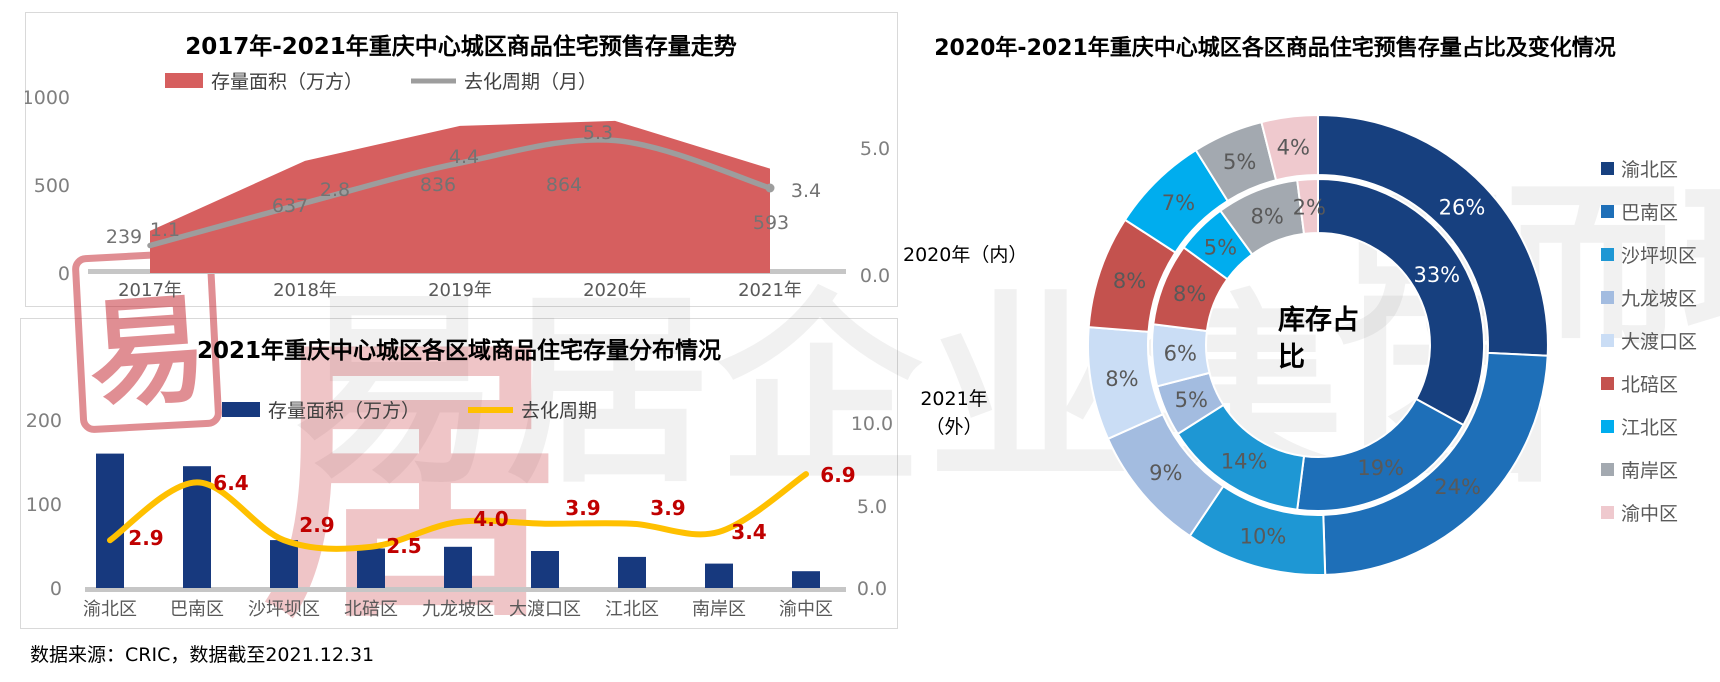 This screenshot has height=682, width=1720. What do you see at coordinates (872, 589) in the screenshot?
I see `chart2-right-tick: 0.0` at bounding box center [872, 589].